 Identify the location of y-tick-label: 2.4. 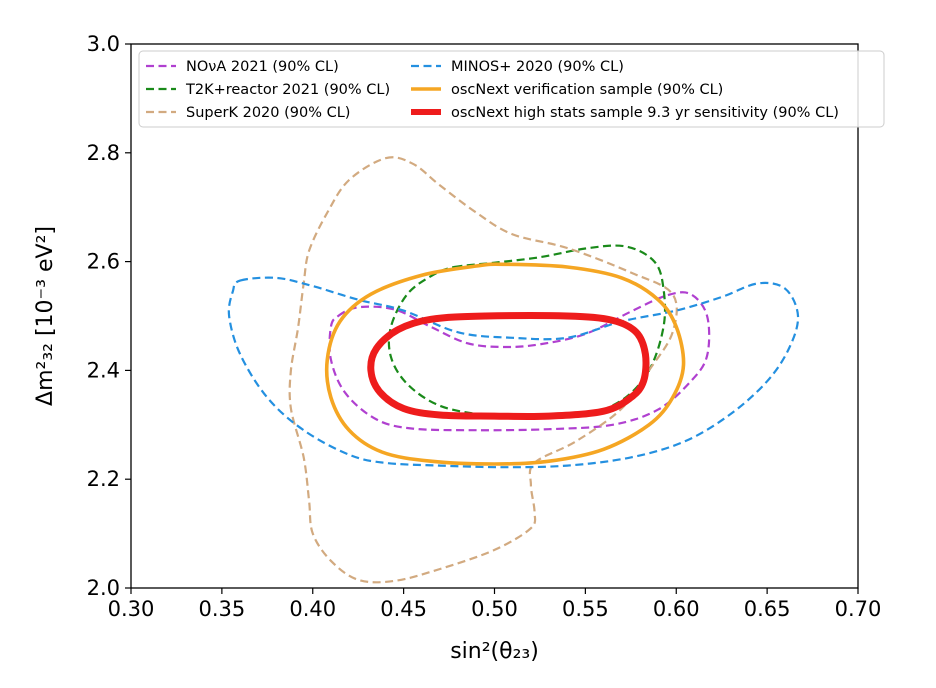
(103, 370).